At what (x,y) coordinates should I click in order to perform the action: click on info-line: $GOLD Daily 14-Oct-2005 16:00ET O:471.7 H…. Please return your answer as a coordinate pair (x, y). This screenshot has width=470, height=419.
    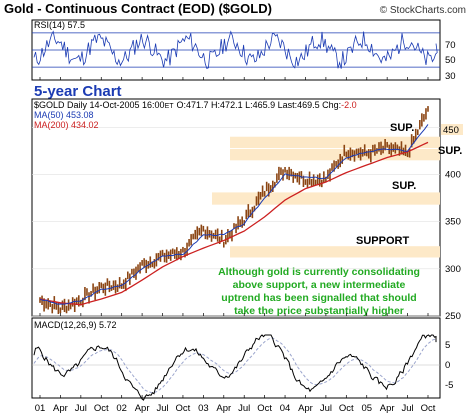
    Looking at the image, I should click on (195, 105).